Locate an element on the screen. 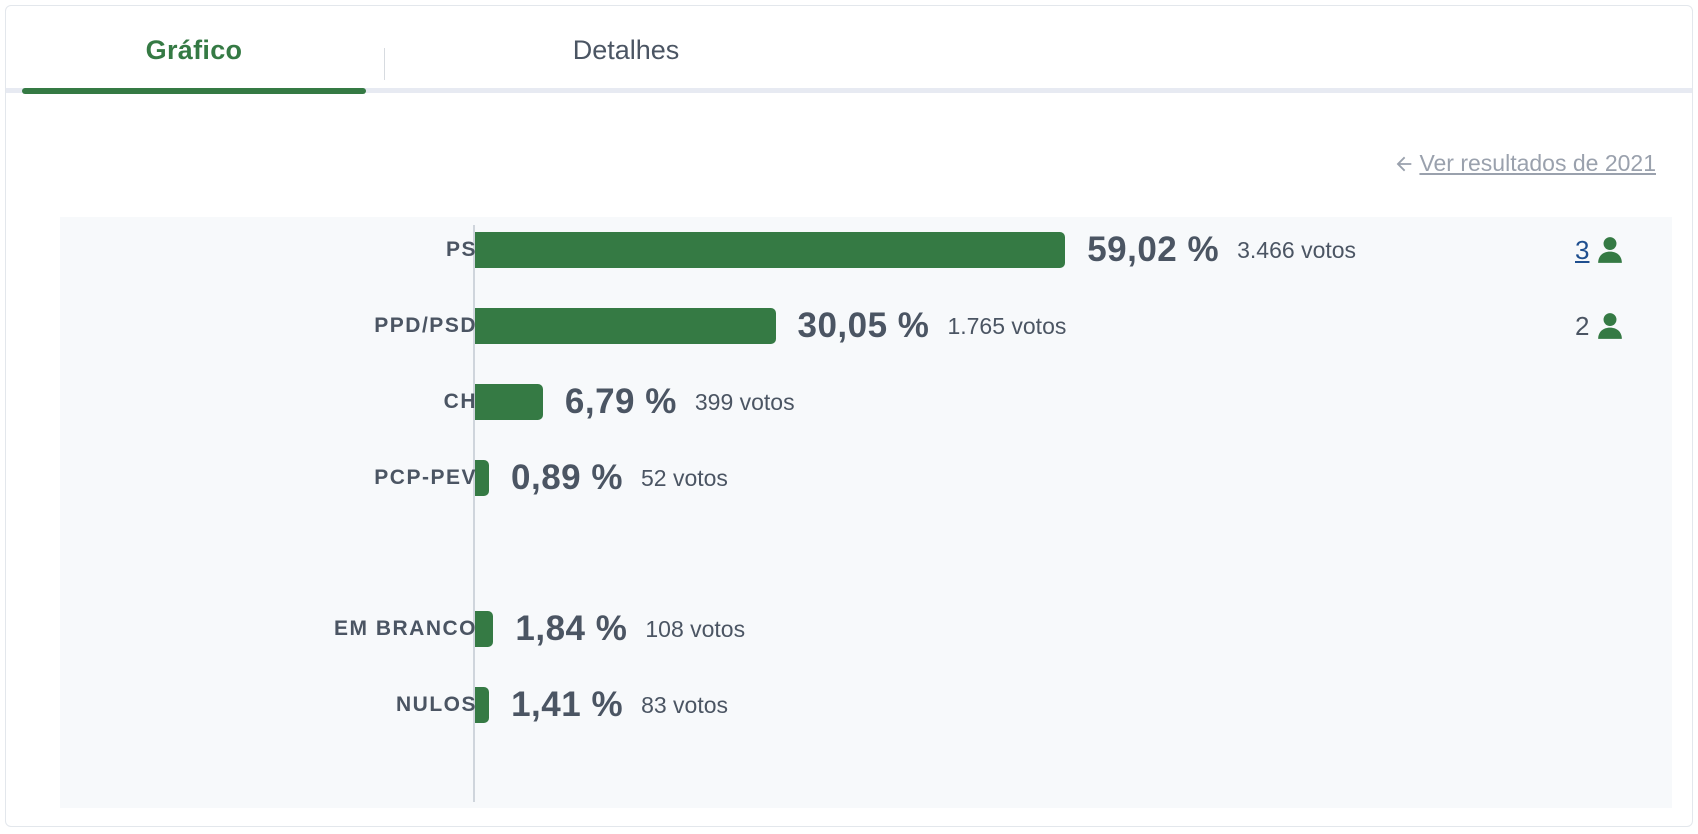 The image size is (1698, 834). result-values: 59,02 % 3.466 votos is located at coordinates (1221, 250).